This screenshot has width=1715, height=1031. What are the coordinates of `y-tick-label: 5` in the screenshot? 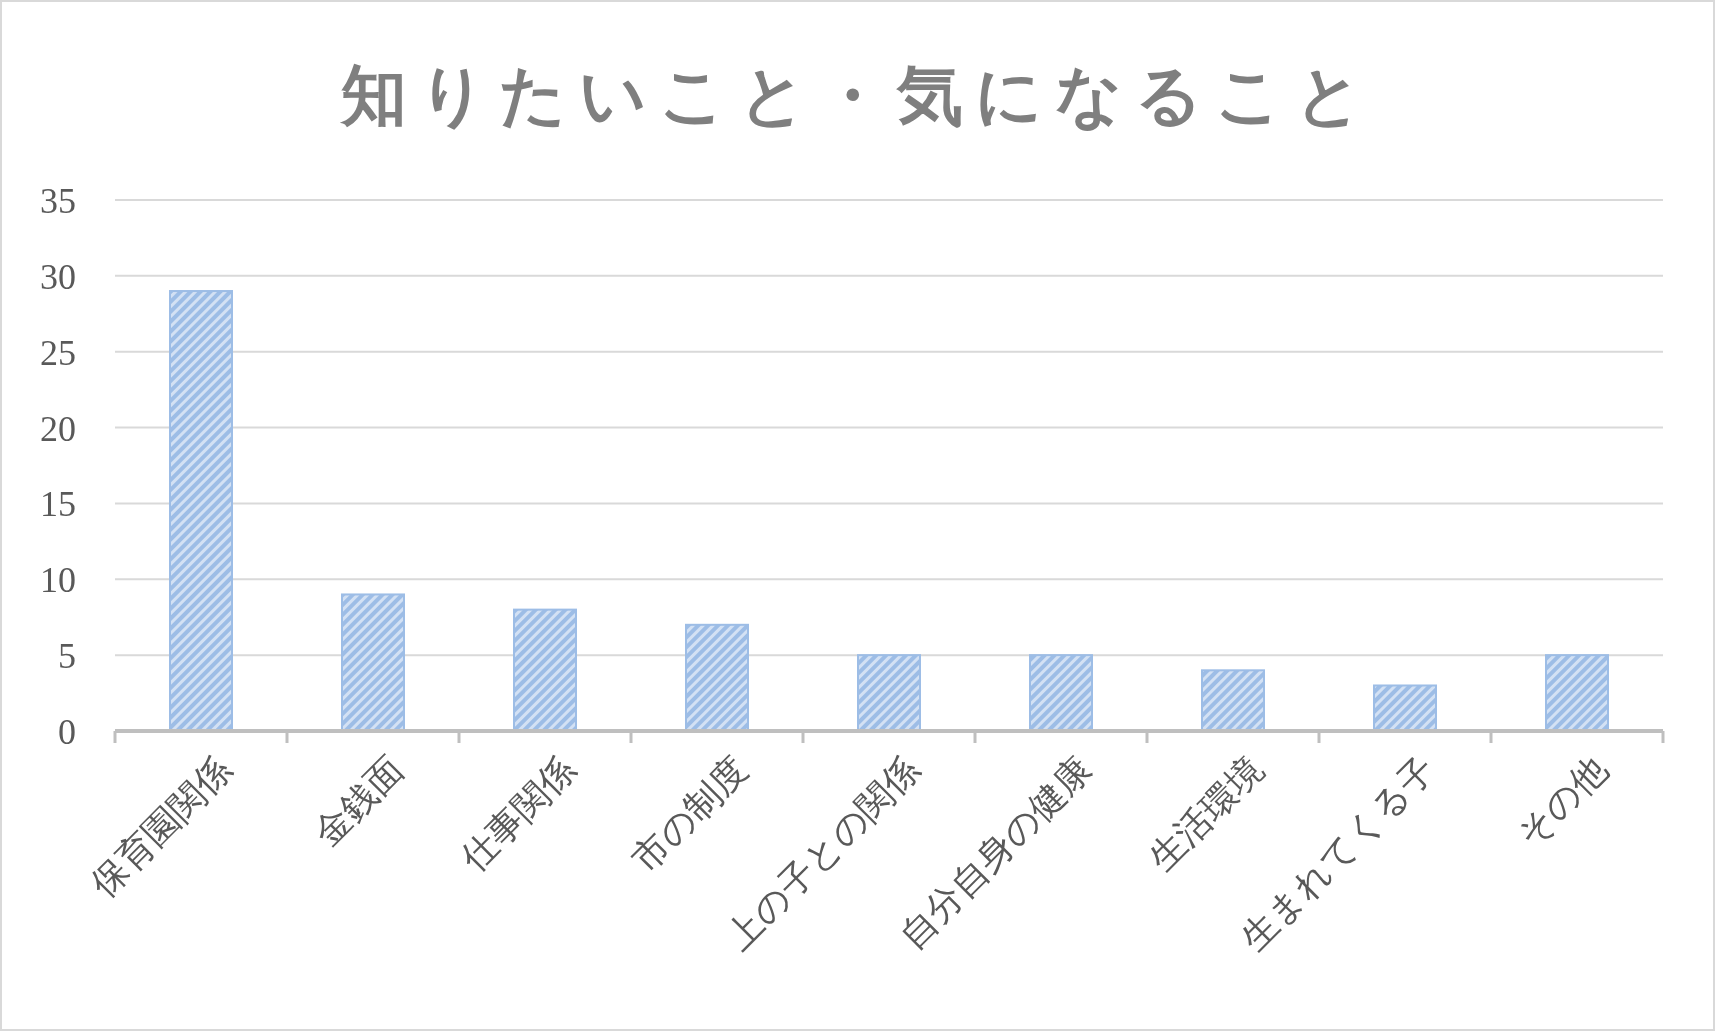 It's located at (67, 656).